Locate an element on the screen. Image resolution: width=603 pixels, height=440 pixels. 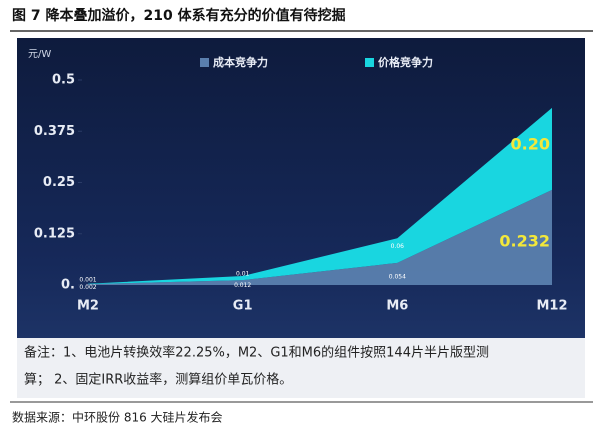
data-label: 0.232 is located at coordinates (524, 241).